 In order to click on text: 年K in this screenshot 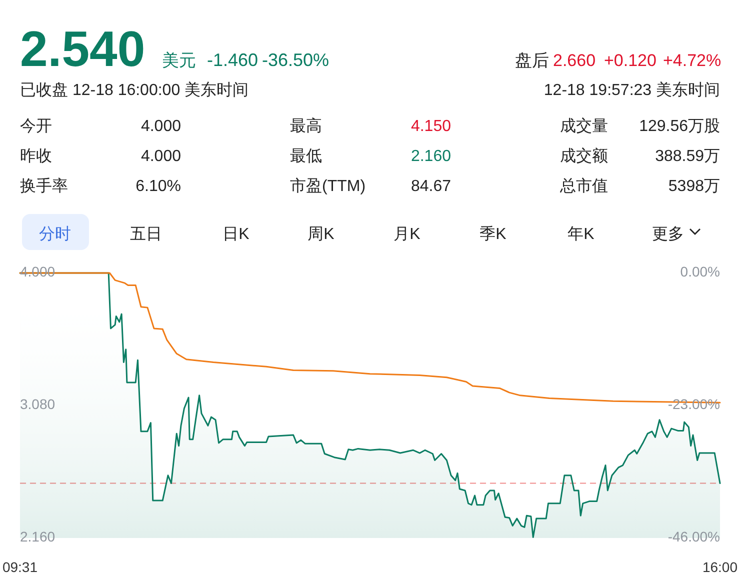, I will do `click(581, 234)`.